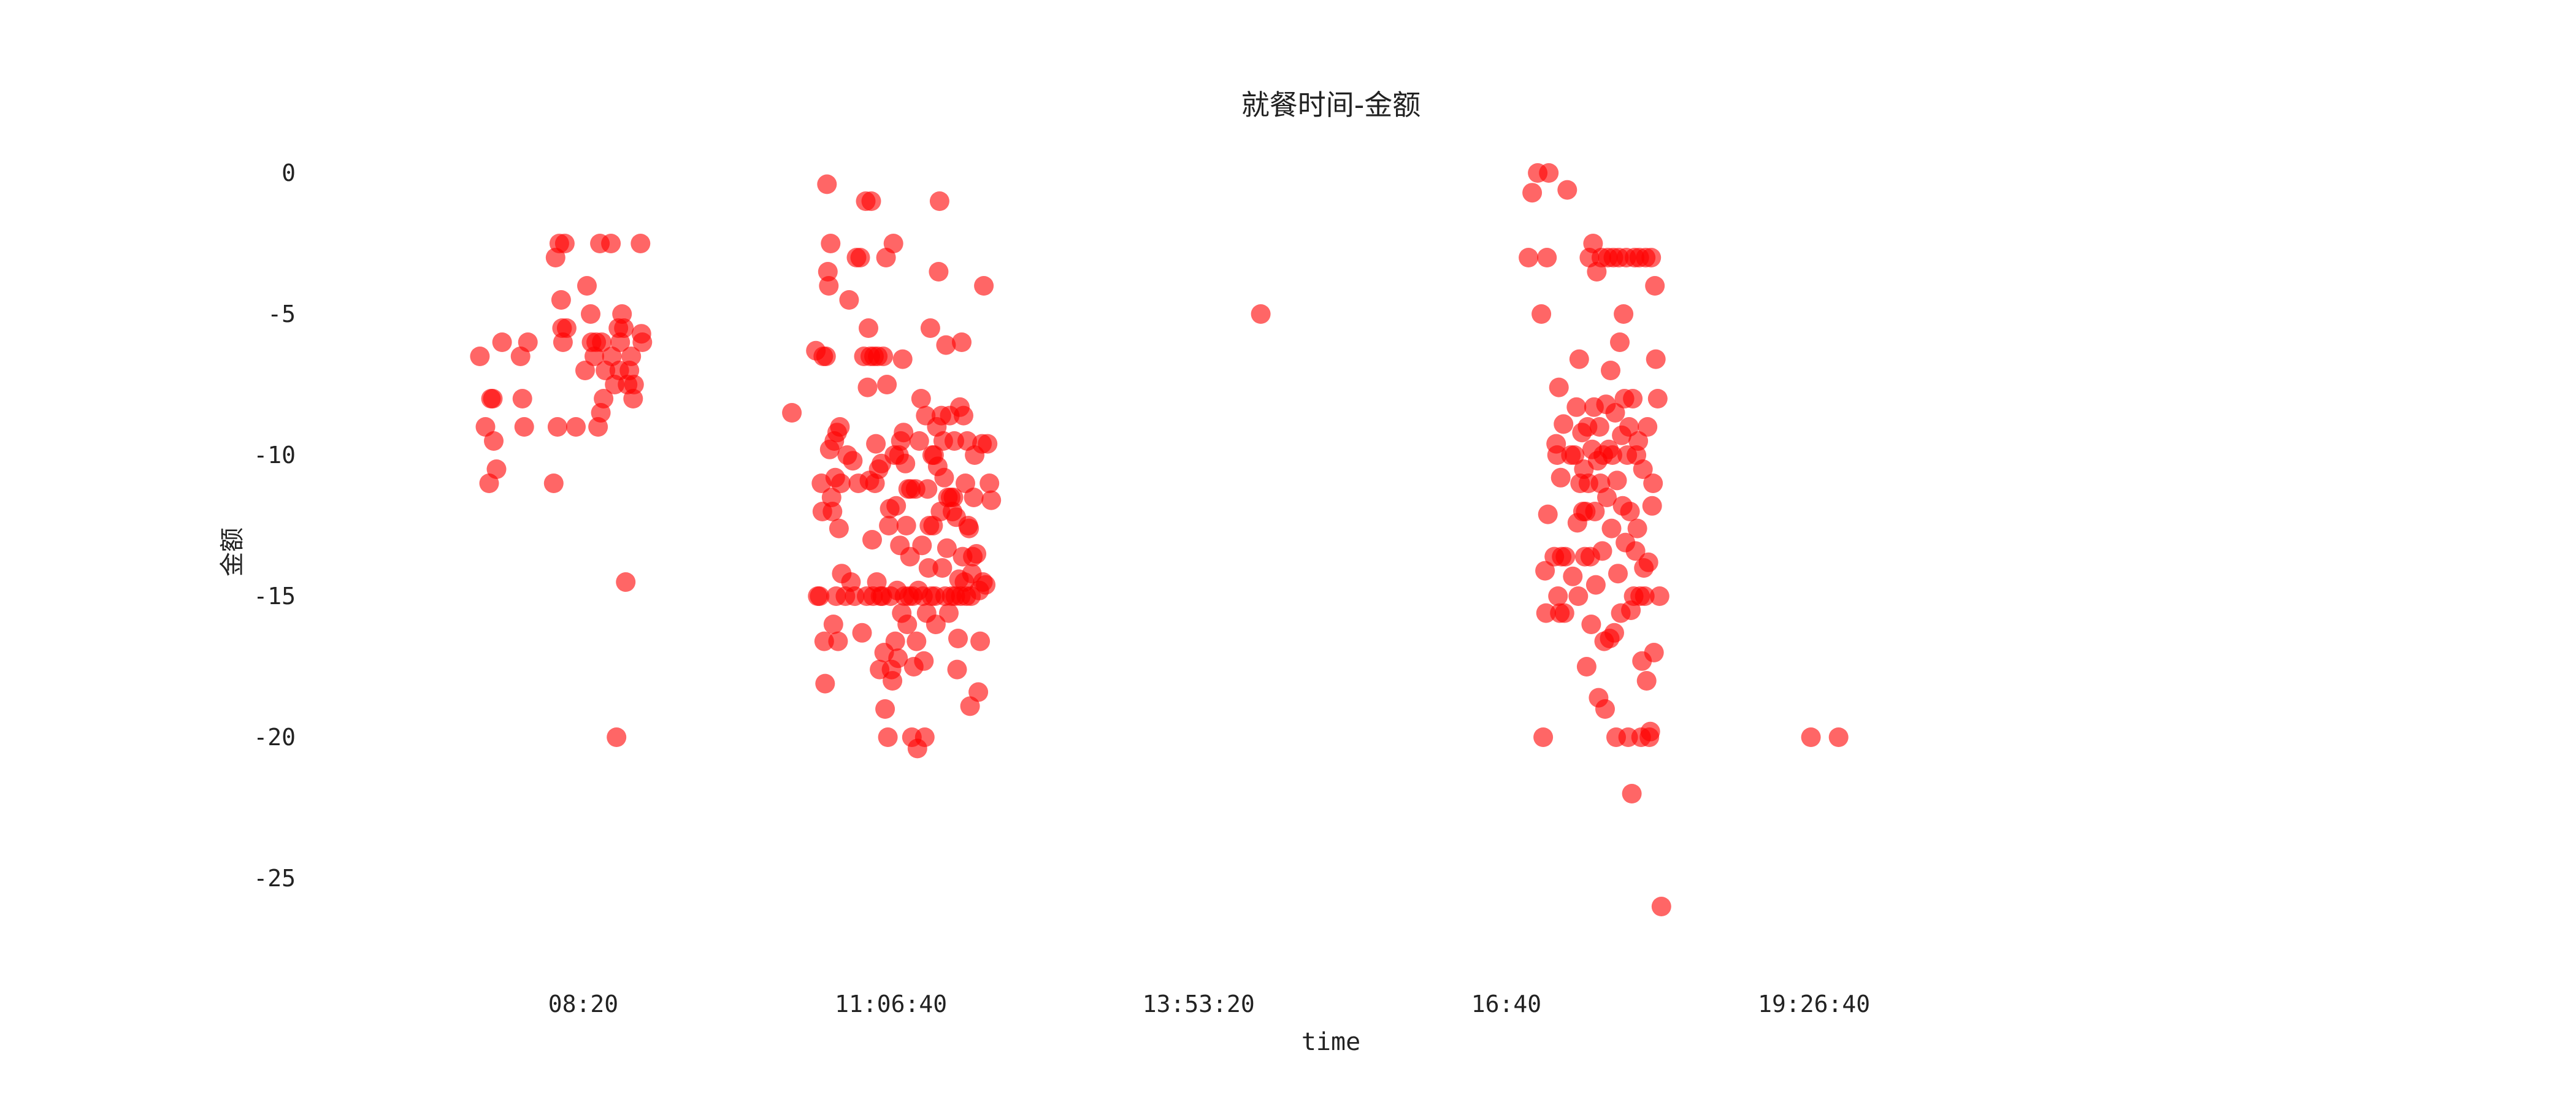 This screenshot has width=2576, height=1104. I want to click on y-tick-label: -20, so click(274, 737).